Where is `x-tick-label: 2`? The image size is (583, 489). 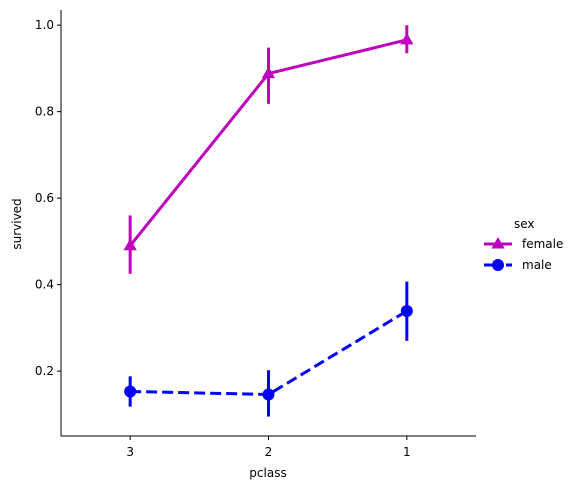 x-tick-label: 2 is located at coordinates (269, 452).